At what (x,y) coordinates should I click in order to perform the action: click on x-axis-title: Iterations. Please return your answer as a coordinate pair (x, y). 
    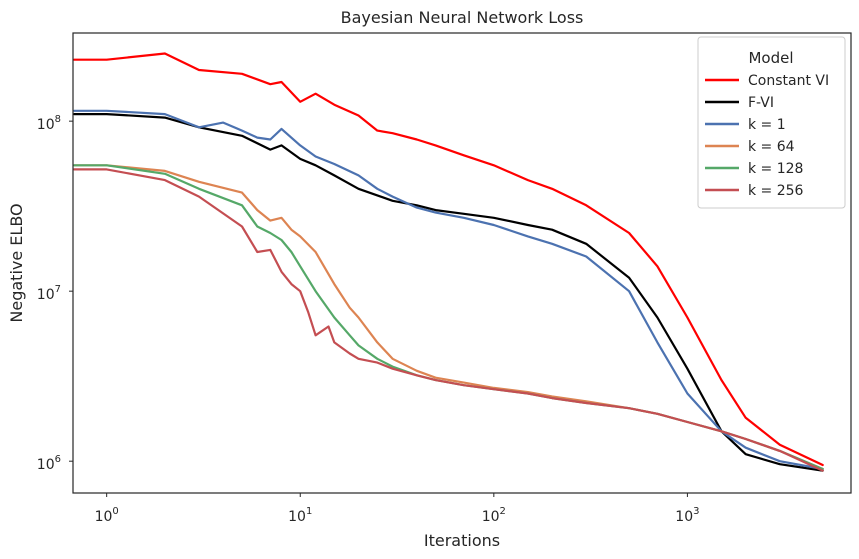
    Looking at the image, I should click on (462, 540).